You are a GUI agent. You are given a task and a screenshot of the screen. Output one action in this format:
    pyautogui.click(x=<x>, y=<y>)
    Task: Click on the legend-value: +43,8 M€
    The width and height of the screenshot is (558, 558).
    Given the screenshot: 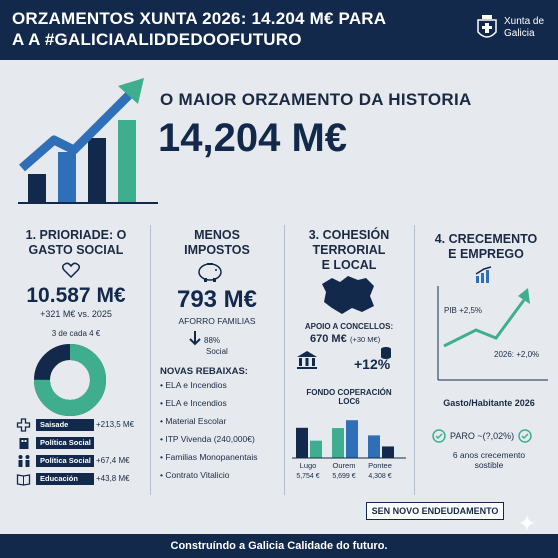 What is the action you would take?
    pyautogui.click(x=113, y=478)
    